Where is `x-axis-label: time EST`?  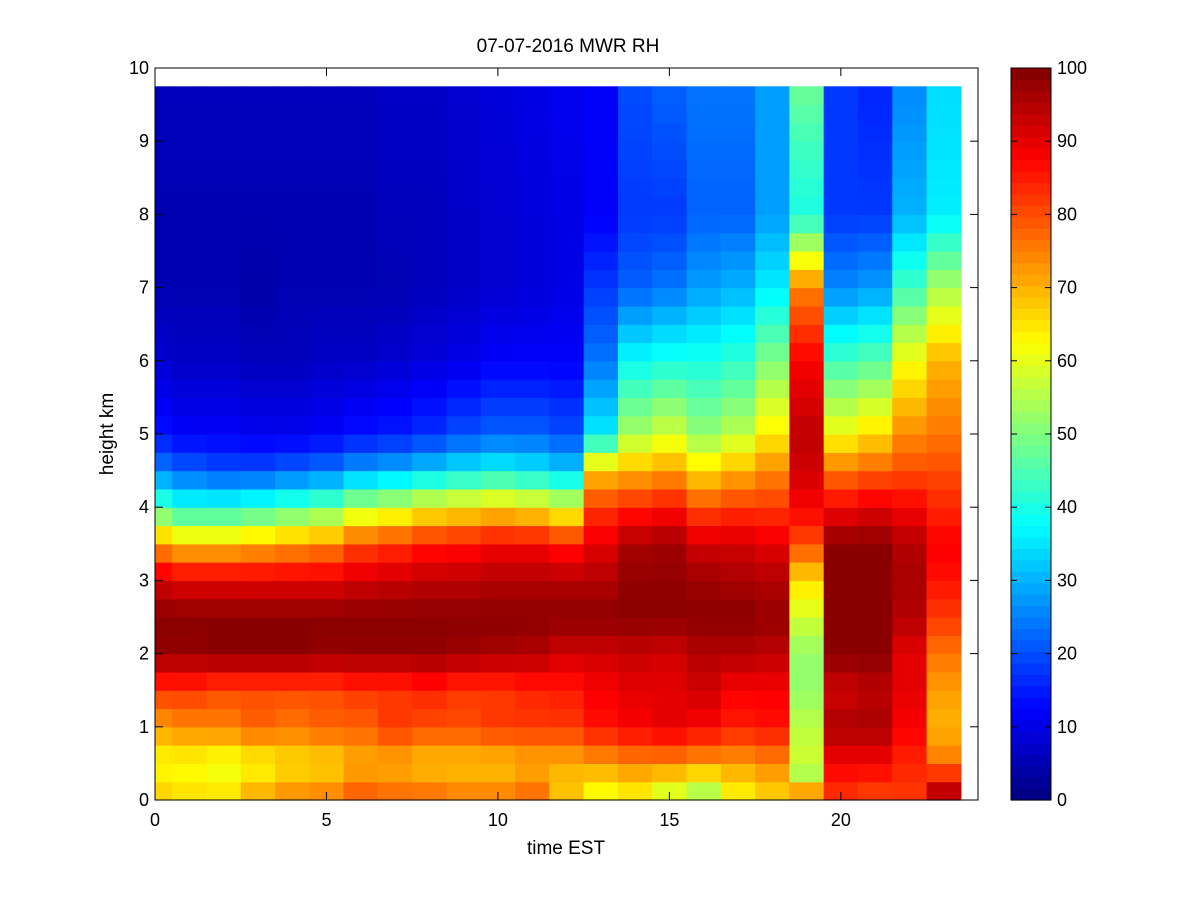
x-axis-label: time EST is located at coordinates (566, 848).